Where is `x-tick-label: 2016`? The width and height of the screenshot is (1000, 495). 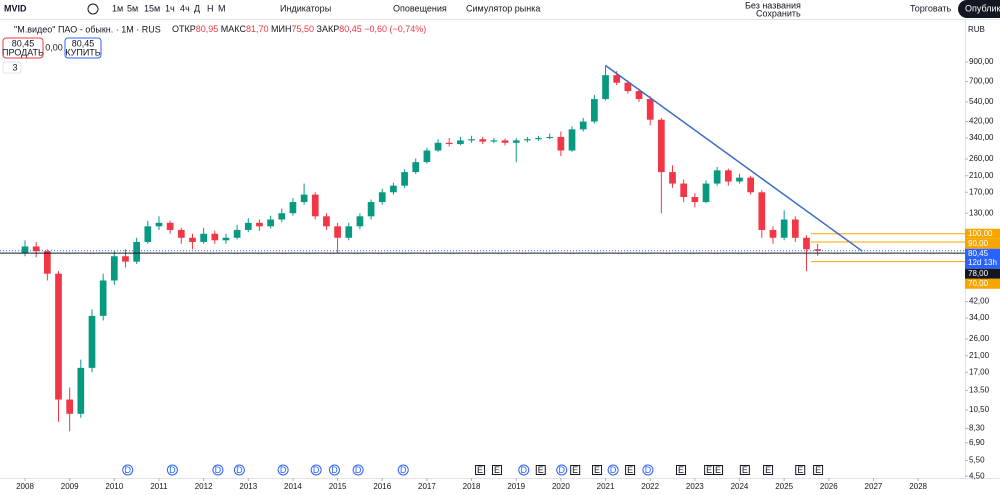 x-tick-label: 2016 is located at coordinates (382, 486).